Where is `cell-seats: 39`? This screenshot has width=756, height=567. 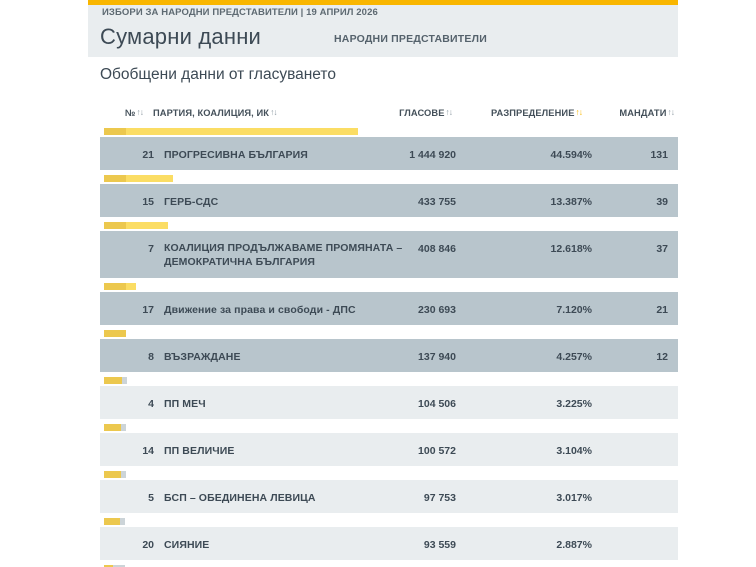
cell-seats: 39 is located at coordinates (662, 202).